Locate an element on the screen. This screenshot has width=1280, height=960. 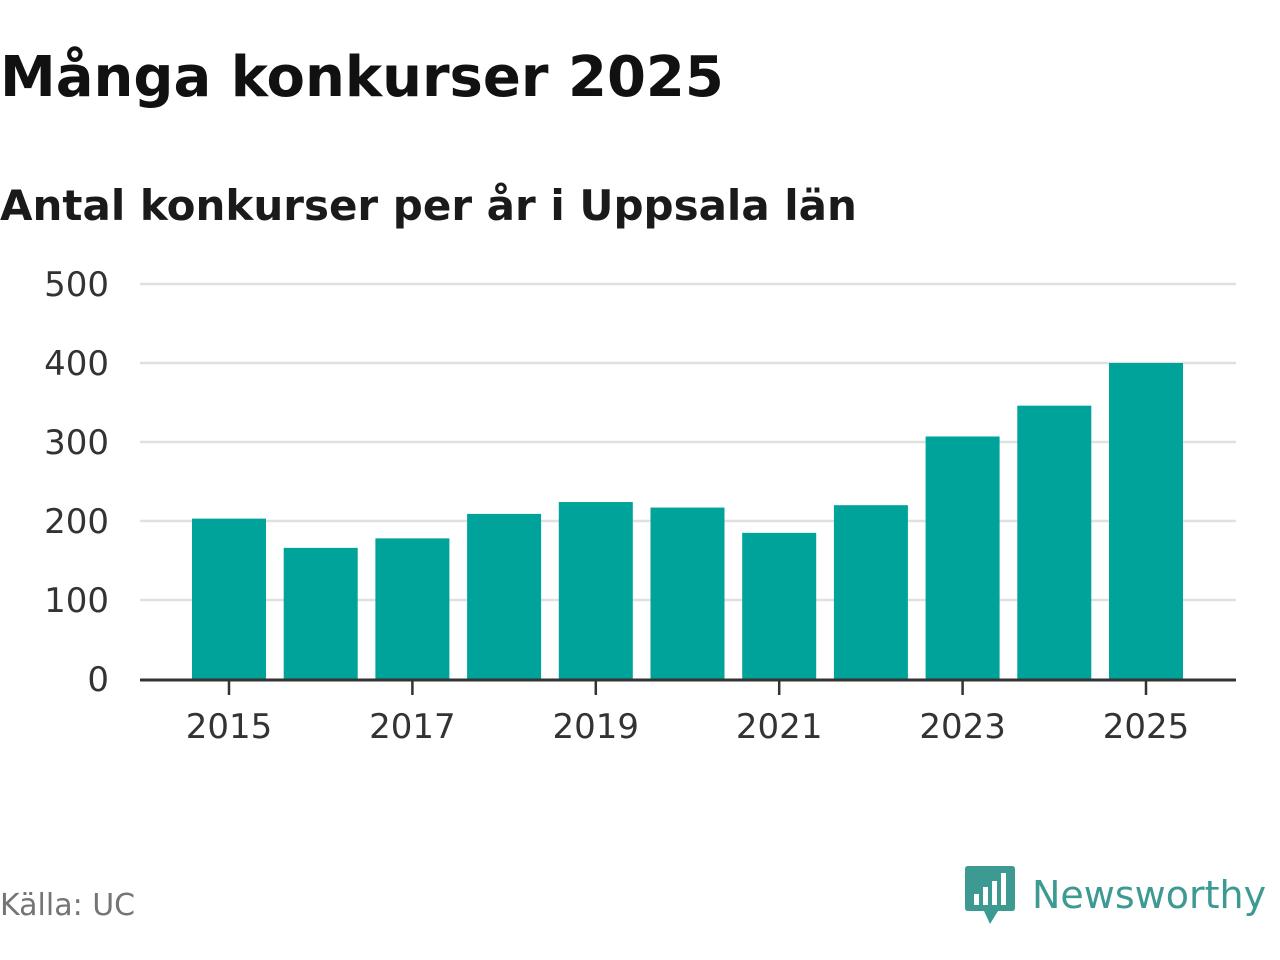
chart-subtitle: Antal konkurser per år i Uppsala län is located at coordinates (428, 205).